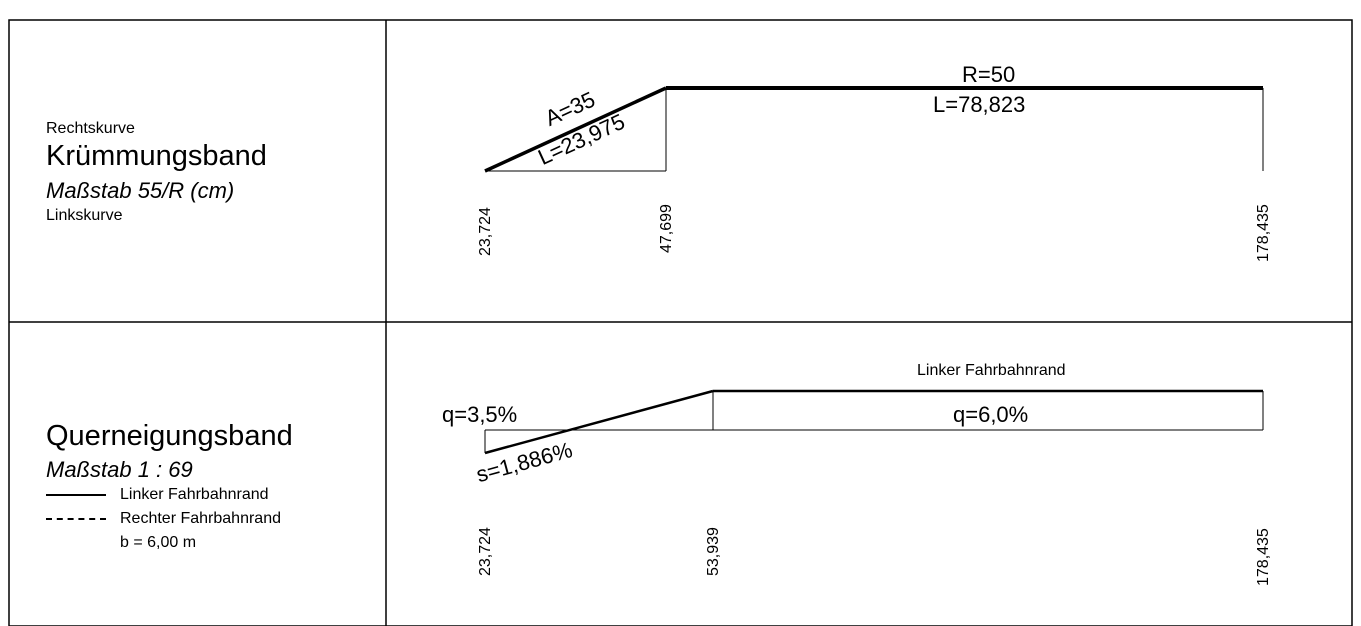 The image size is (1361, 626). I want to click on left-edge-label: Linker Fahrbahnrand, so click(991, 370).